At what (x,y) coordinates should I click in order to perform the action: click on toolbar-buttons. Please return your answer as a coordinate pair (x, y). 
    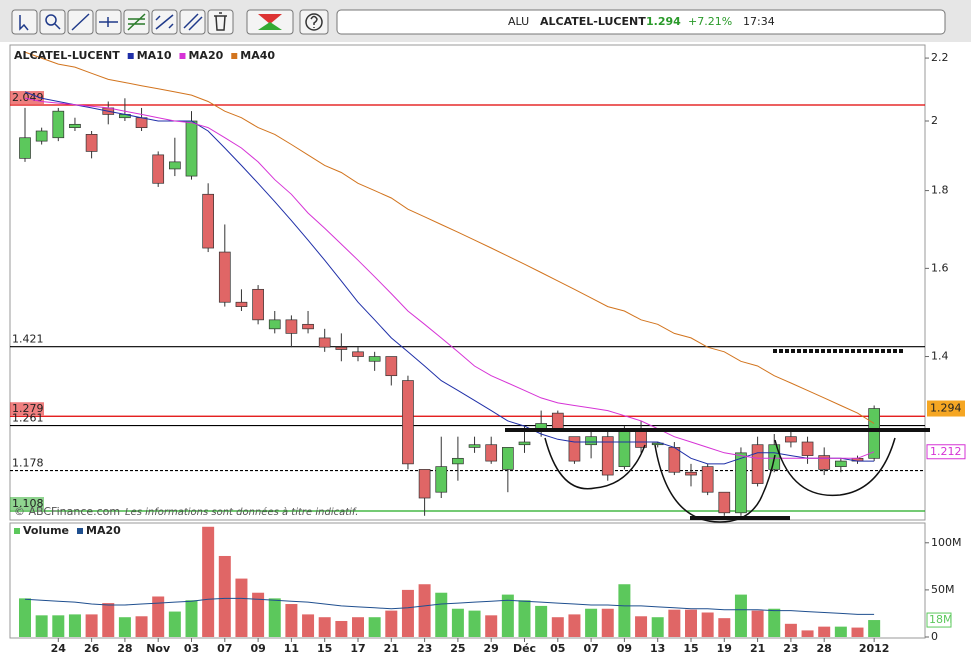
    Looking at the image, I should click on (478, 22).